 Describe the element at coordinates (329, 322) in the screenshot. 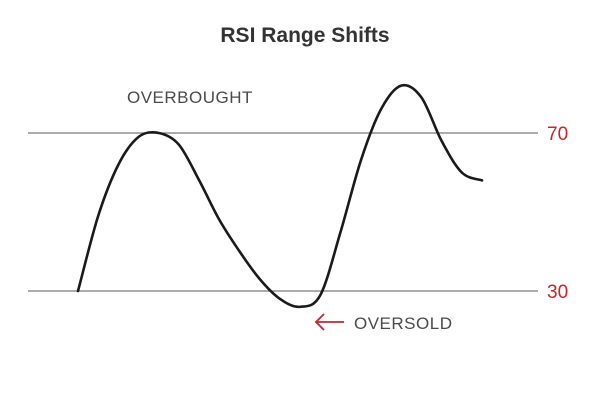

I see `oversold-arrow-icon` at that location.